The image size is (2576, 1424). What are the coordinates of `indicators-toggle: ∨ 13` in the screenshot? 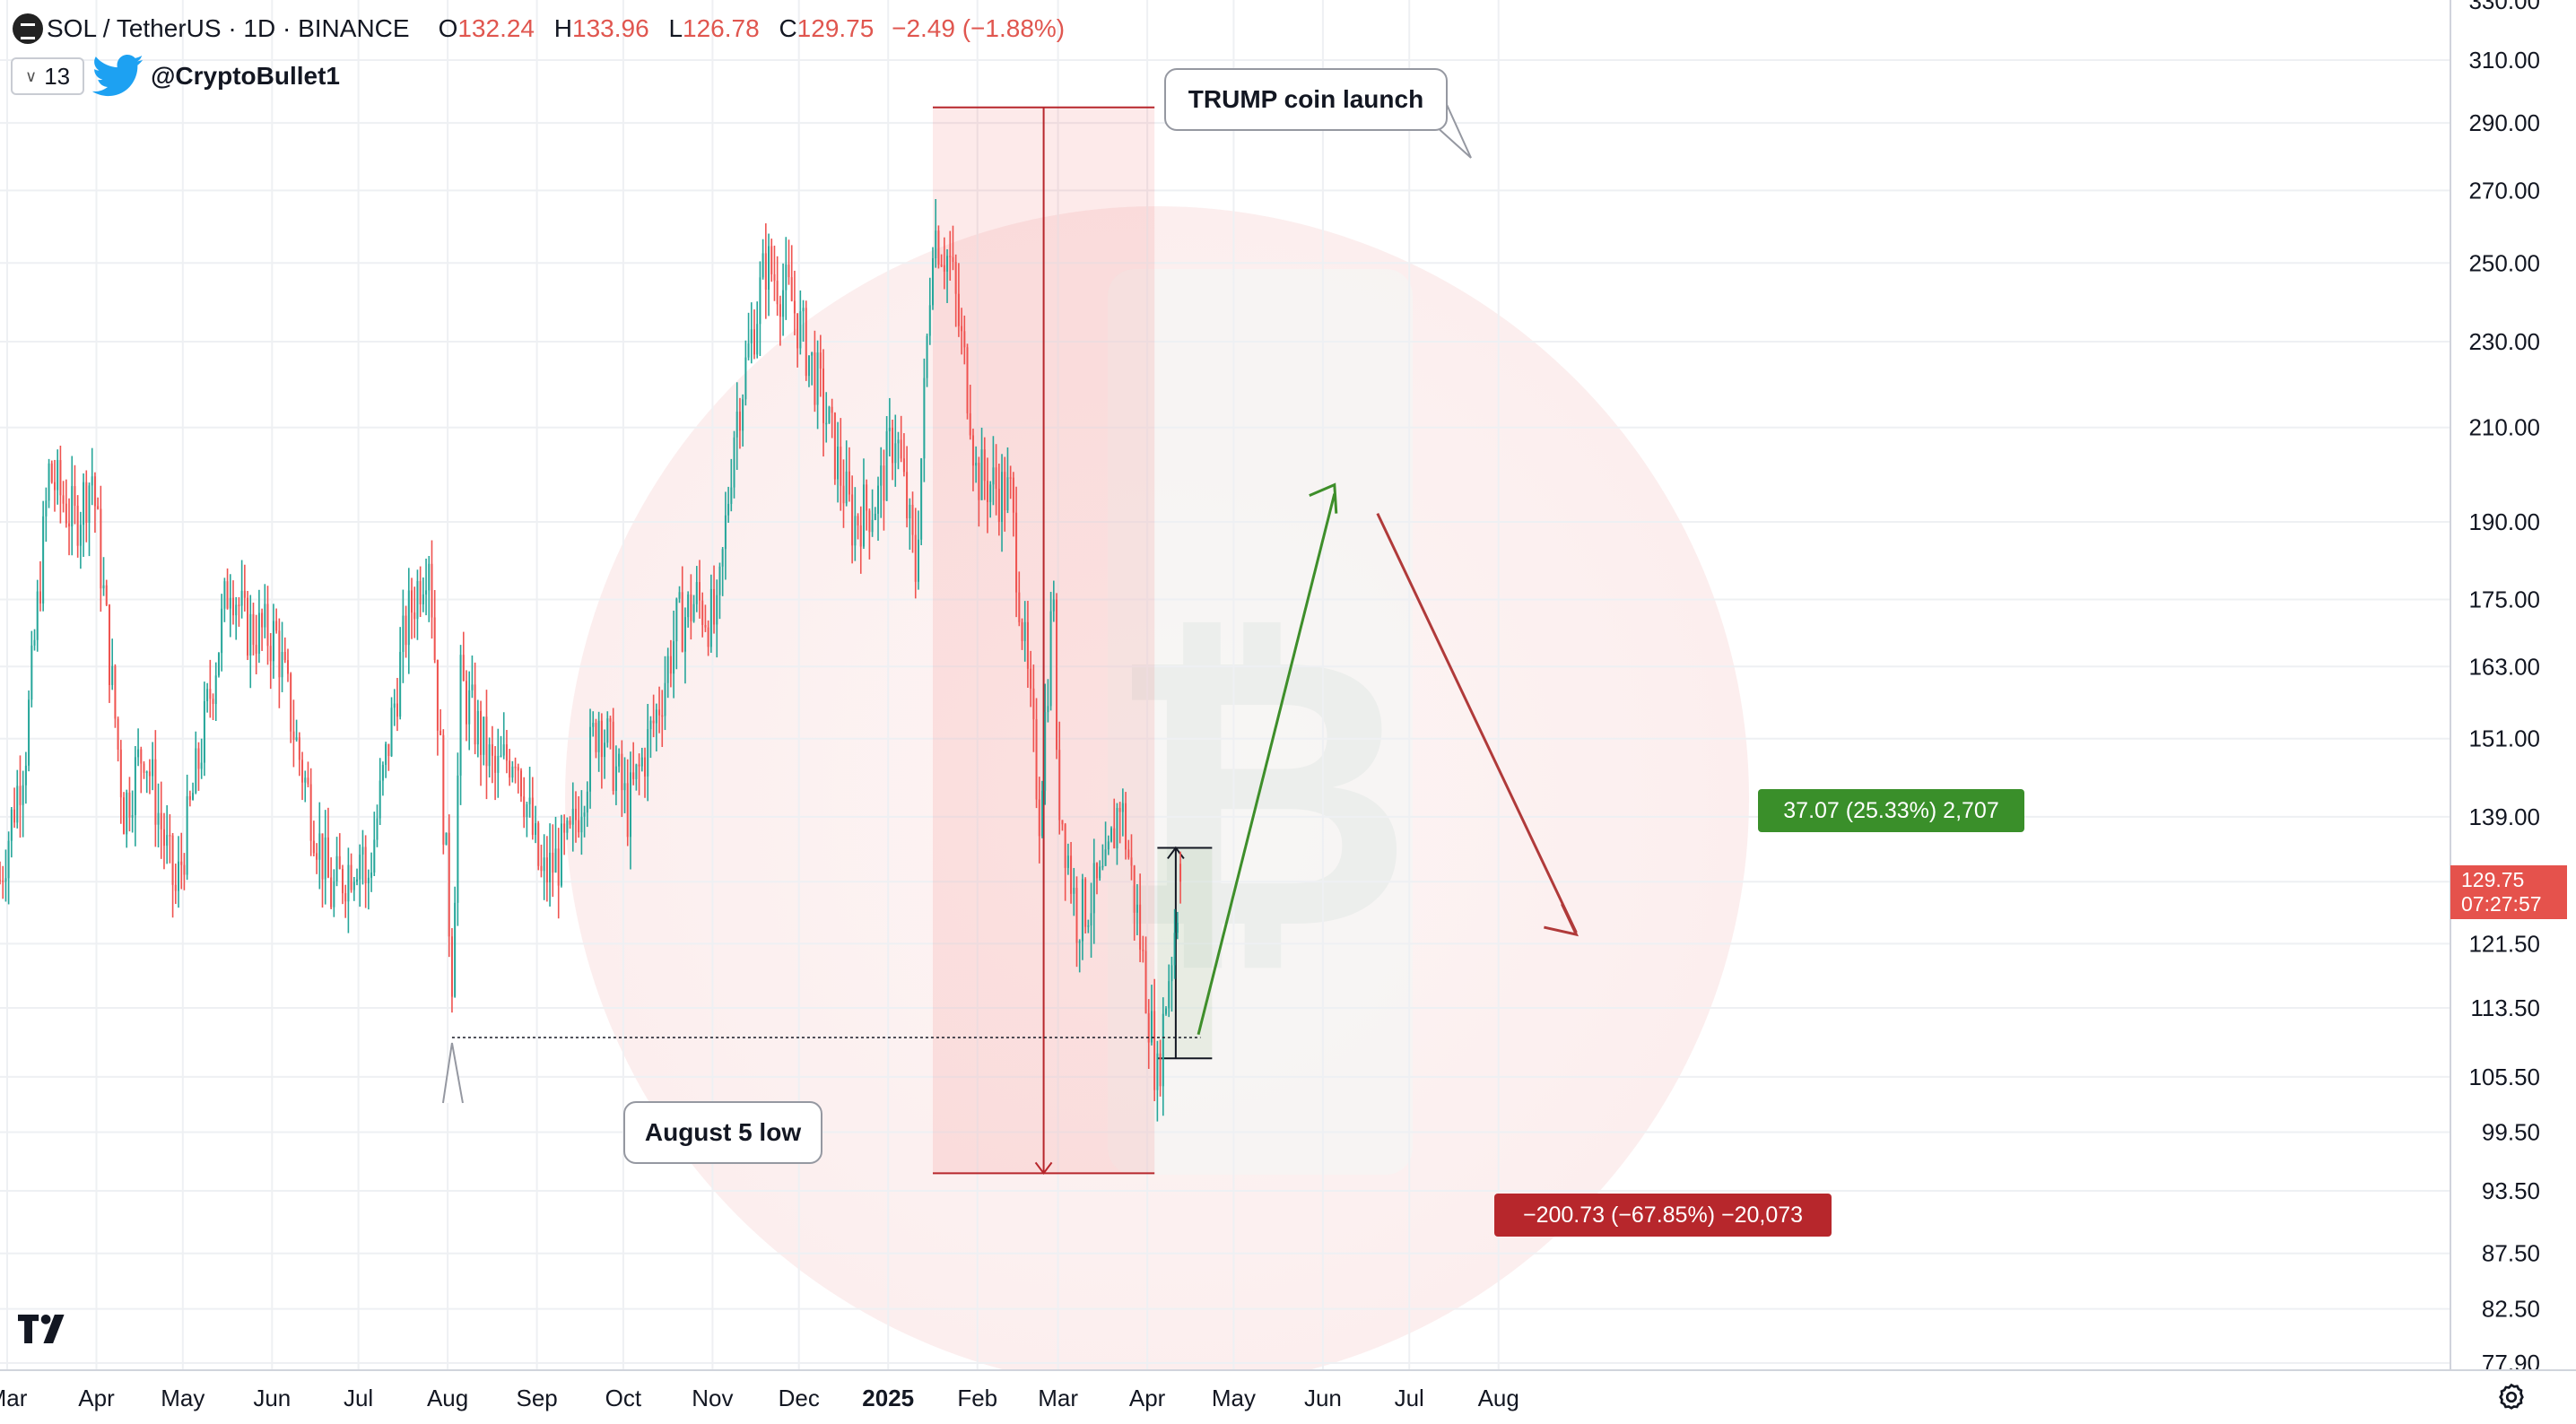 It's located at (48, 76).